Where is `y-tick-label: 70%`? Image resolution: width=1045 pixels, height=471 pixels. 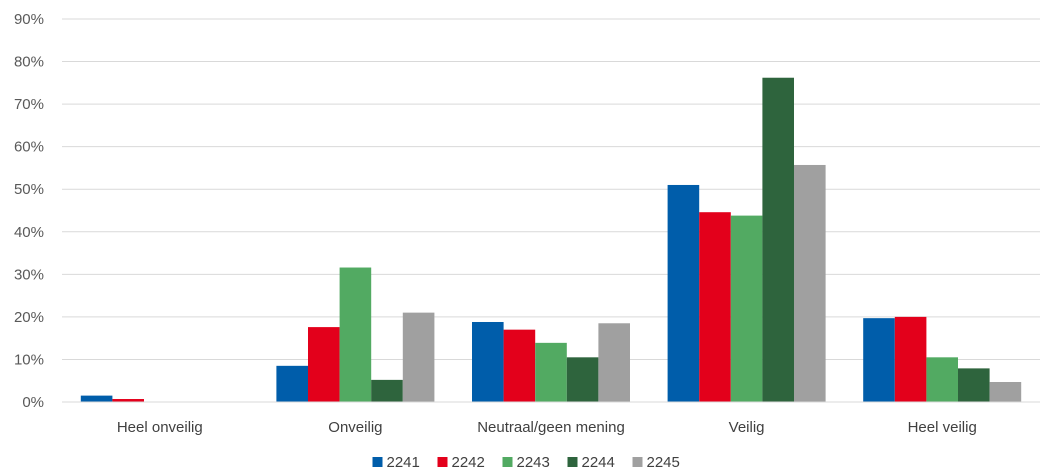
y-tick-label: 70% is located at coordinates (29, 104).